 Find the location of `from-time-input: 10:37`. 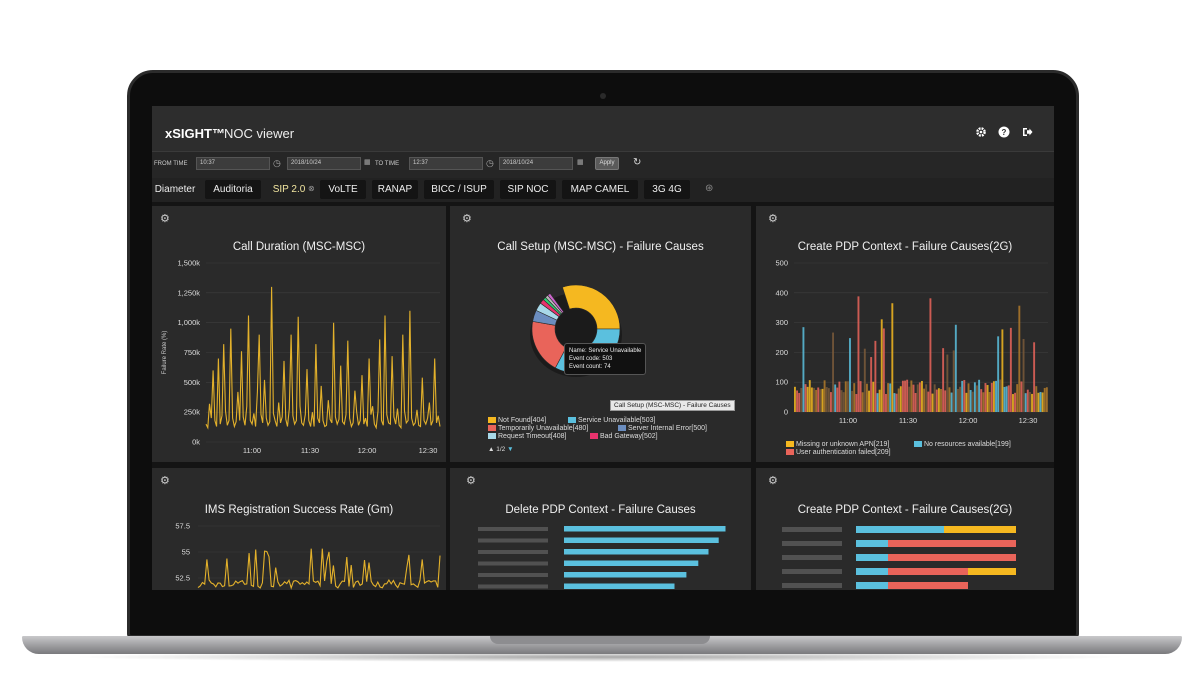

from-time-input: 10:37 is located at coordinates (233, 163).